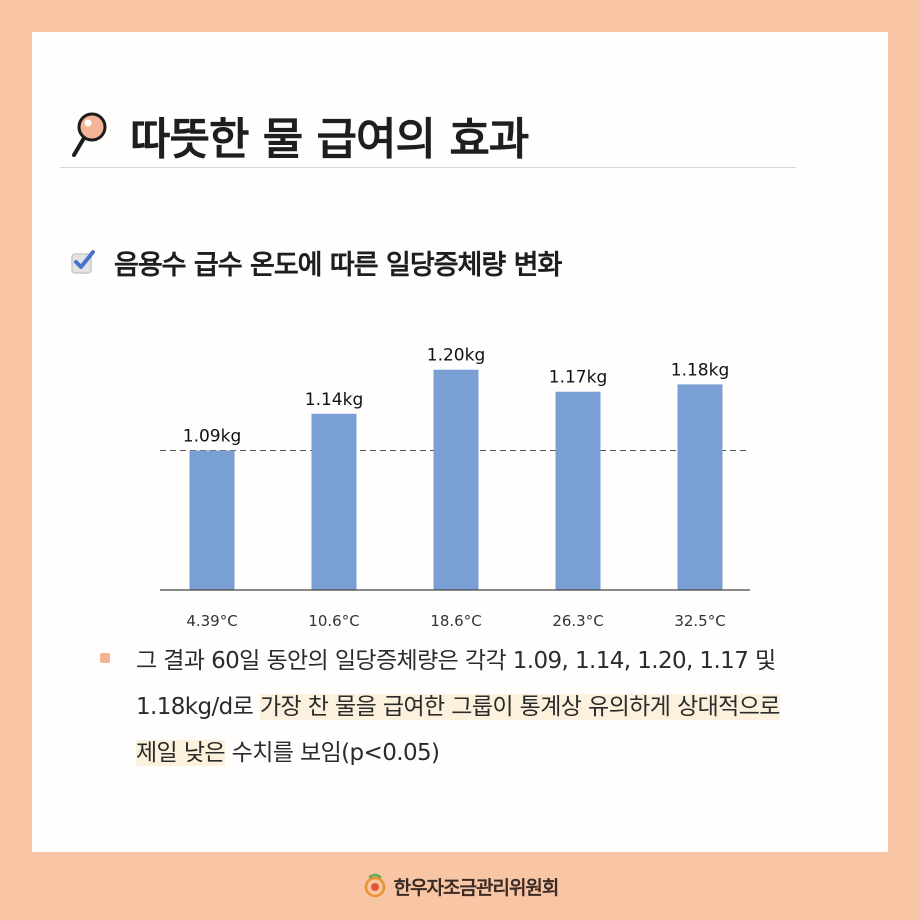 Image resolution: width=920 pixels, height=920 pixels. Describe the element at coordinates (333, 621) in the screenshot. I see `x-tick-label: 10.6°C` at that location.